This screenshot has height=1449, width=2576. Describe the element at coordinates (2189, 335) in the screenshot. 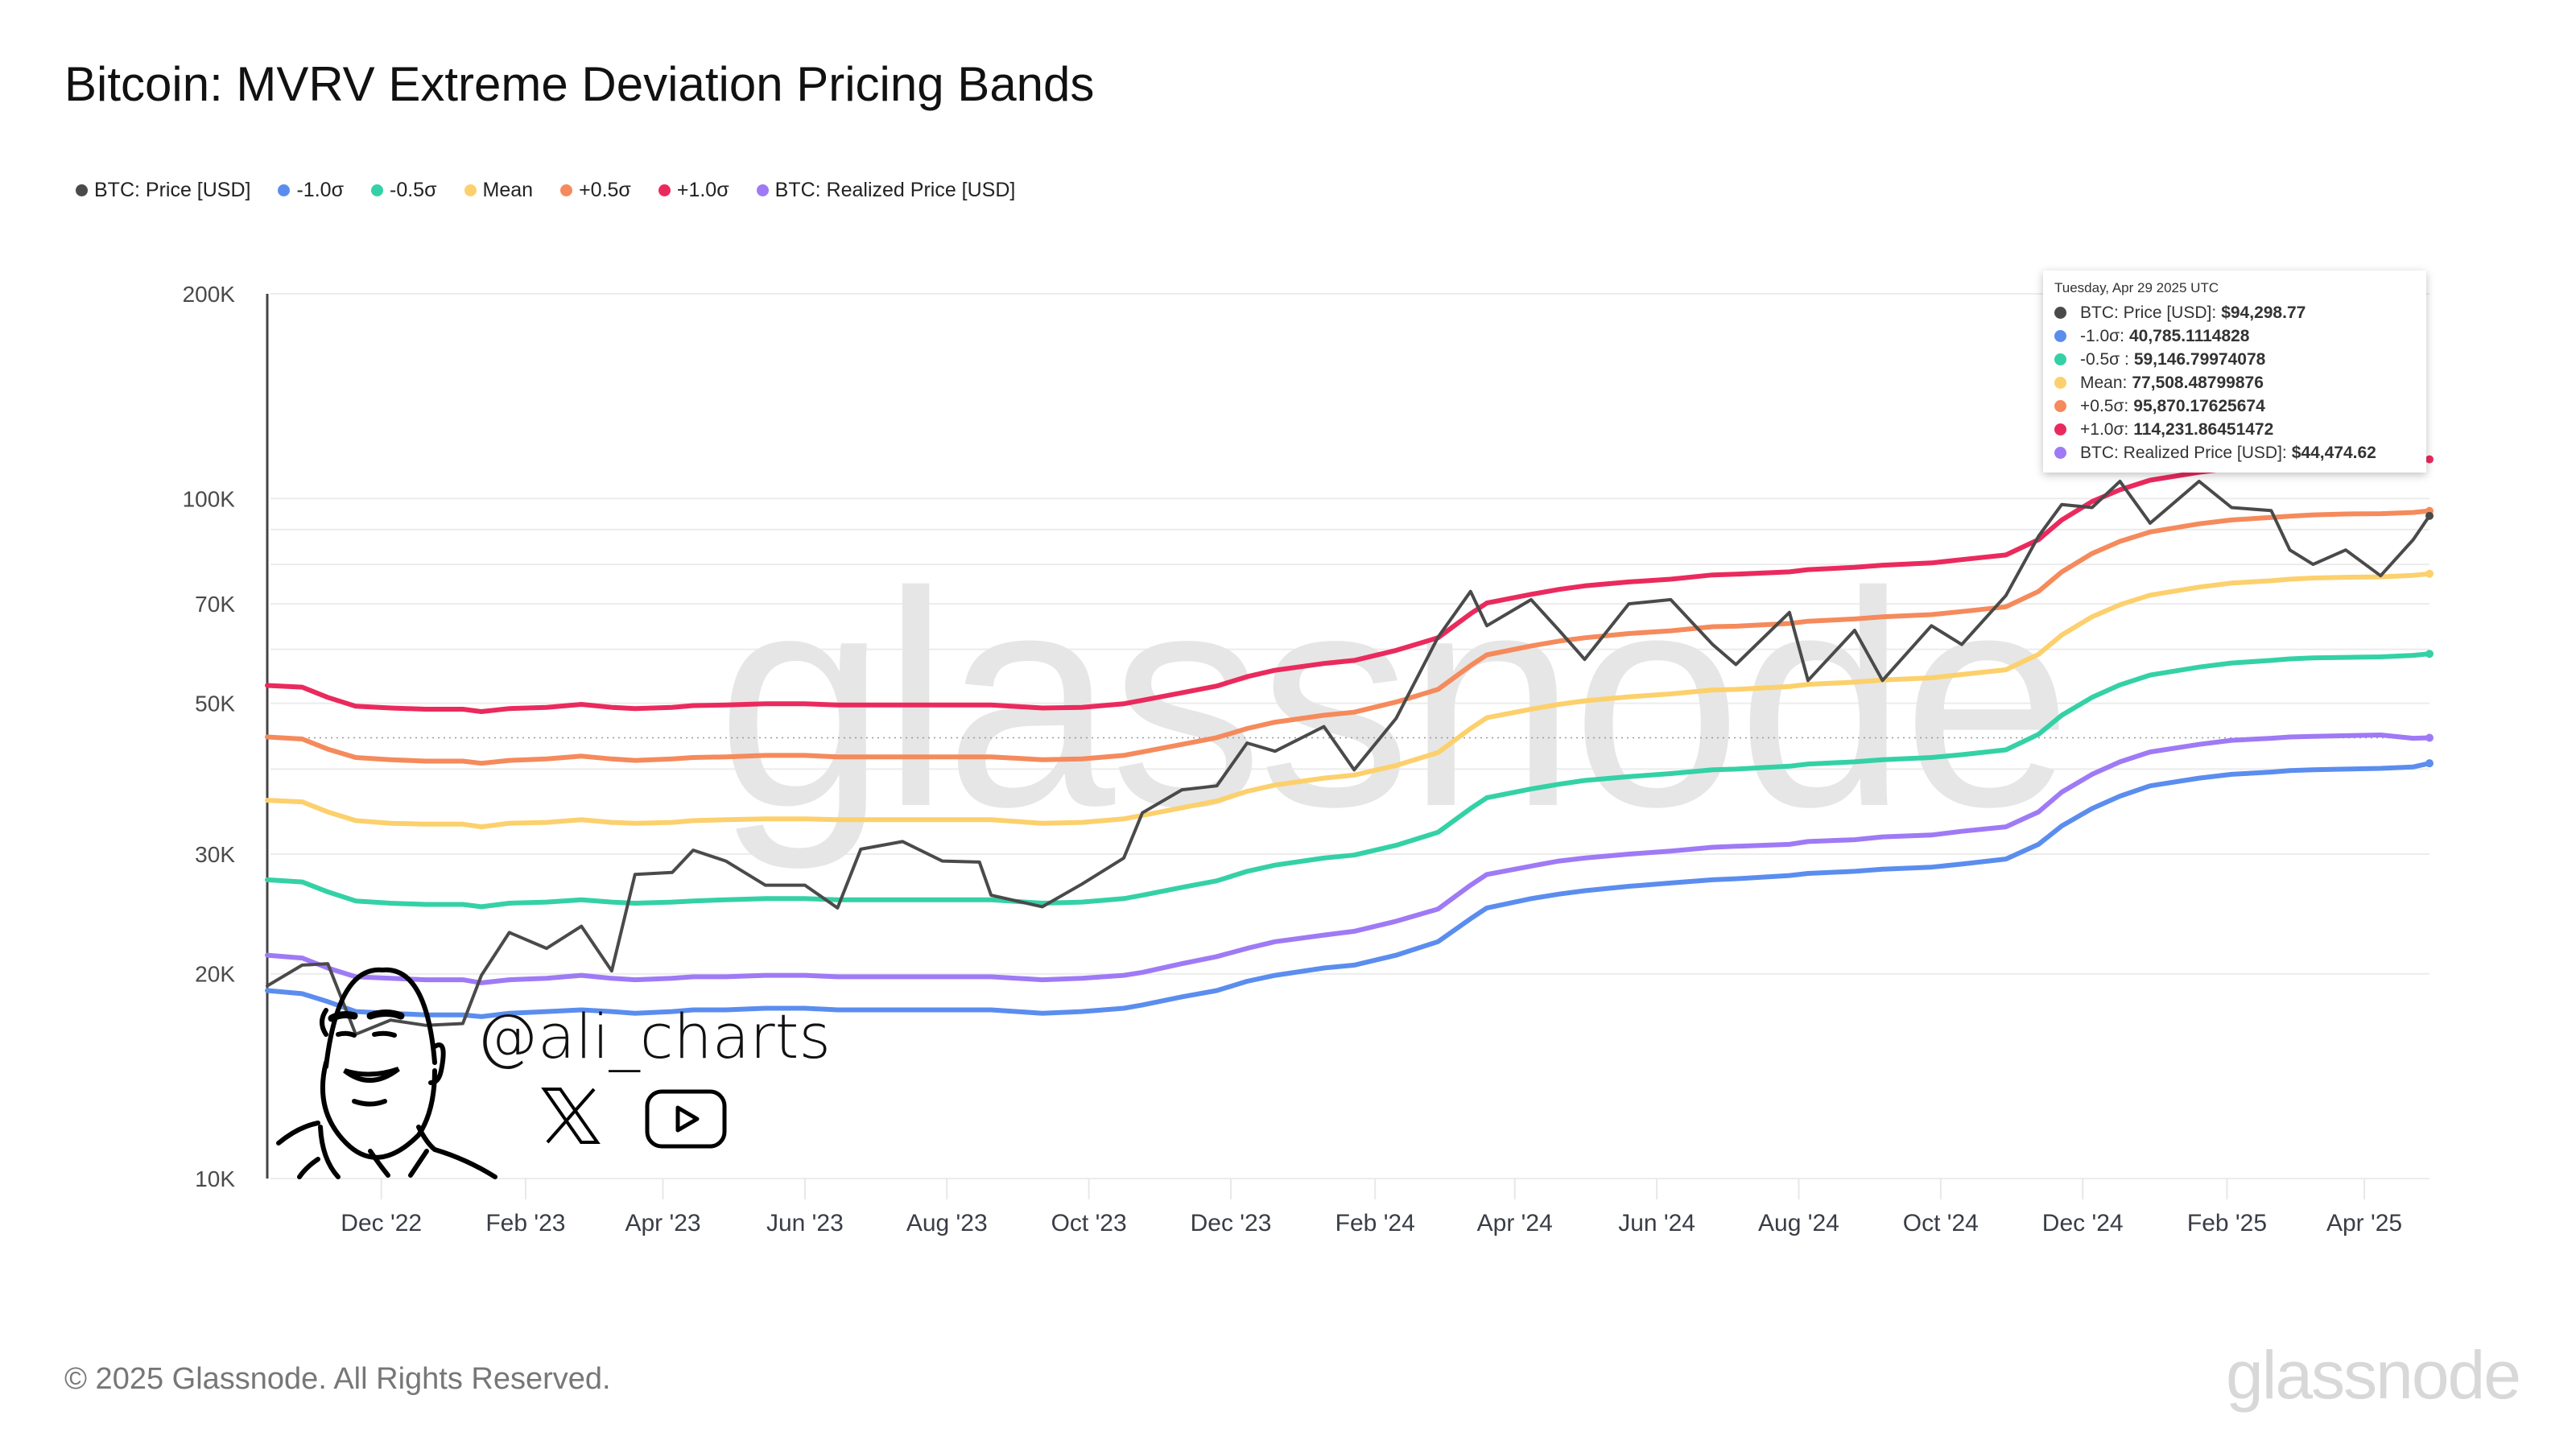

I see `tooltip-value: 40,785.1114828` at that location.